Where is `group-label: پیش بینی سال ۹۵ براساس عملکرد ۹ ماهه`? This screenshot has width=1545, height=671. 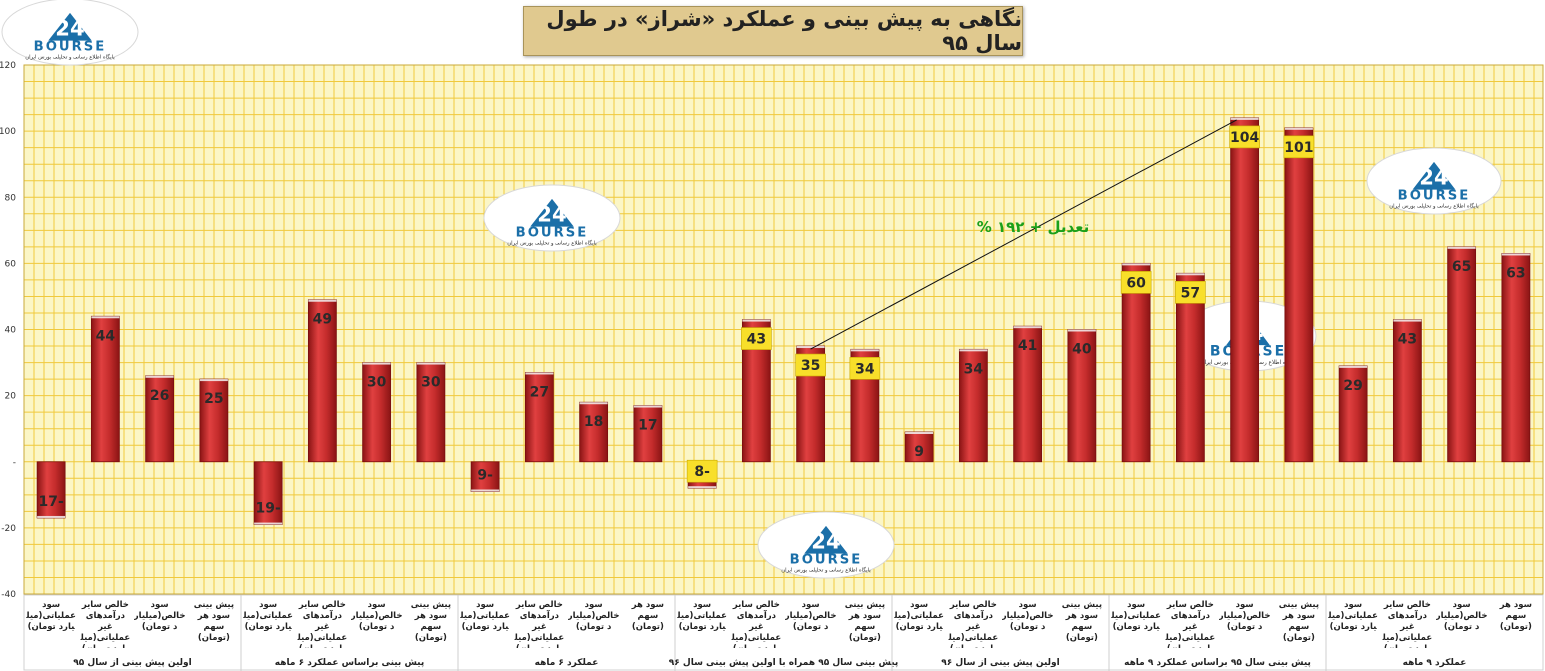
group-label: پیش بینی سال ۹۵ براساس عملکرد ۹ ماهه is located at coordinates (1217, 663).